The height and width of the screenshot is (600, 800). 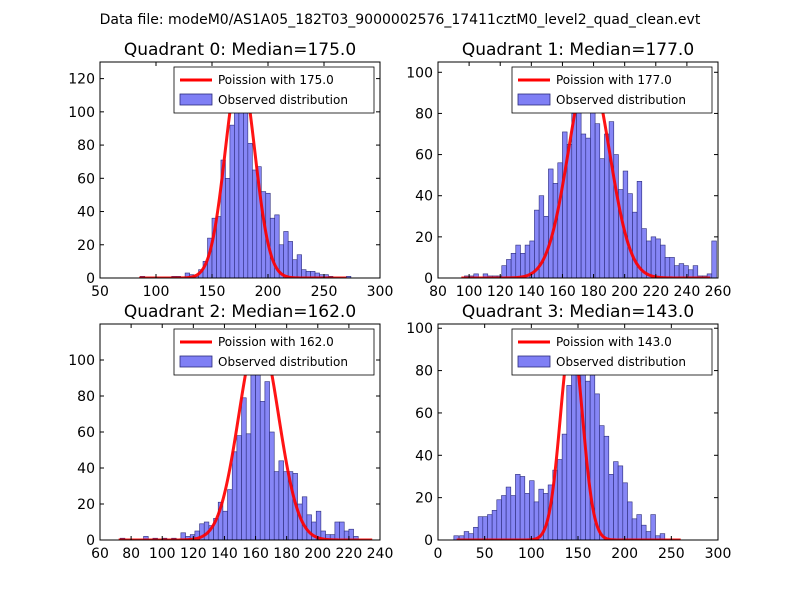 What do you see at coordinates (274, 352) in the screenshot?
I see `legend: Poission with 162.0 Observed distribution` at bounding box center [274, 352].